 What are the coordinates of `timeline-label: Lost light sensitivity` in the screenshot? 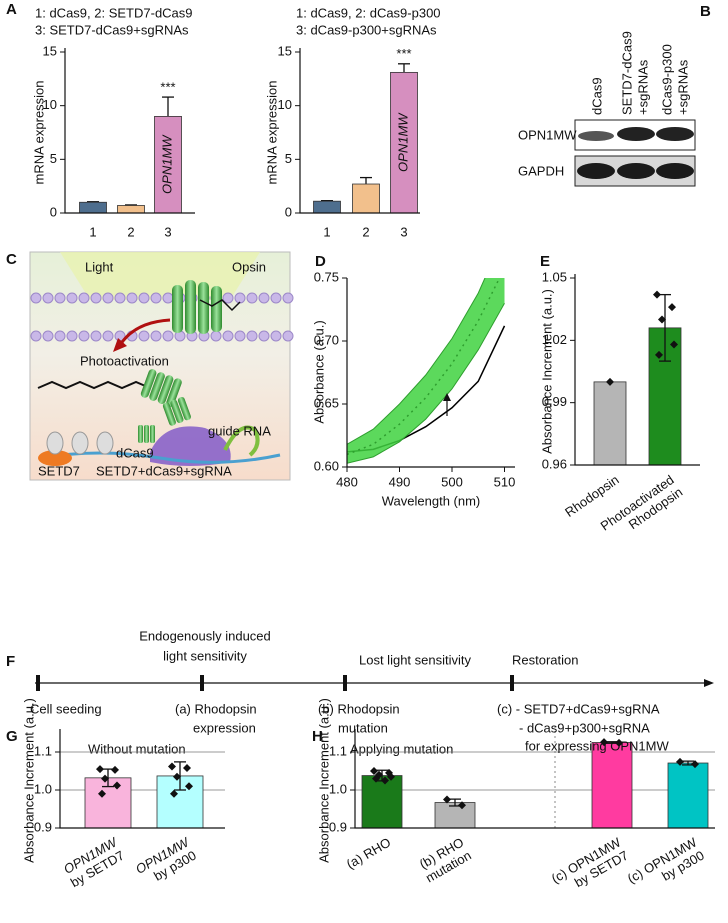 It's located at (415, 659).